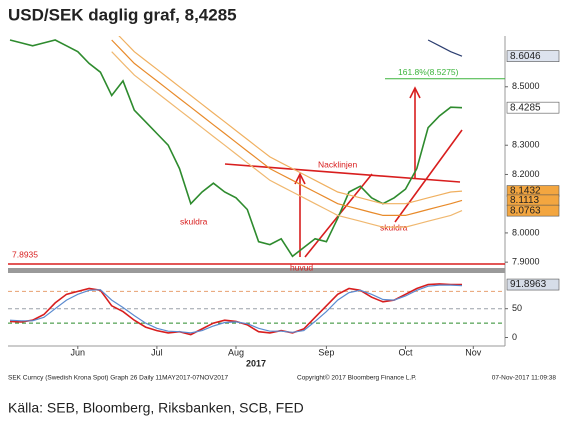 The height and width of the screenshot is (426, 562). Describe the element at coordinates (256, 270) in the screenshot. I see `panel-separator` at that location.